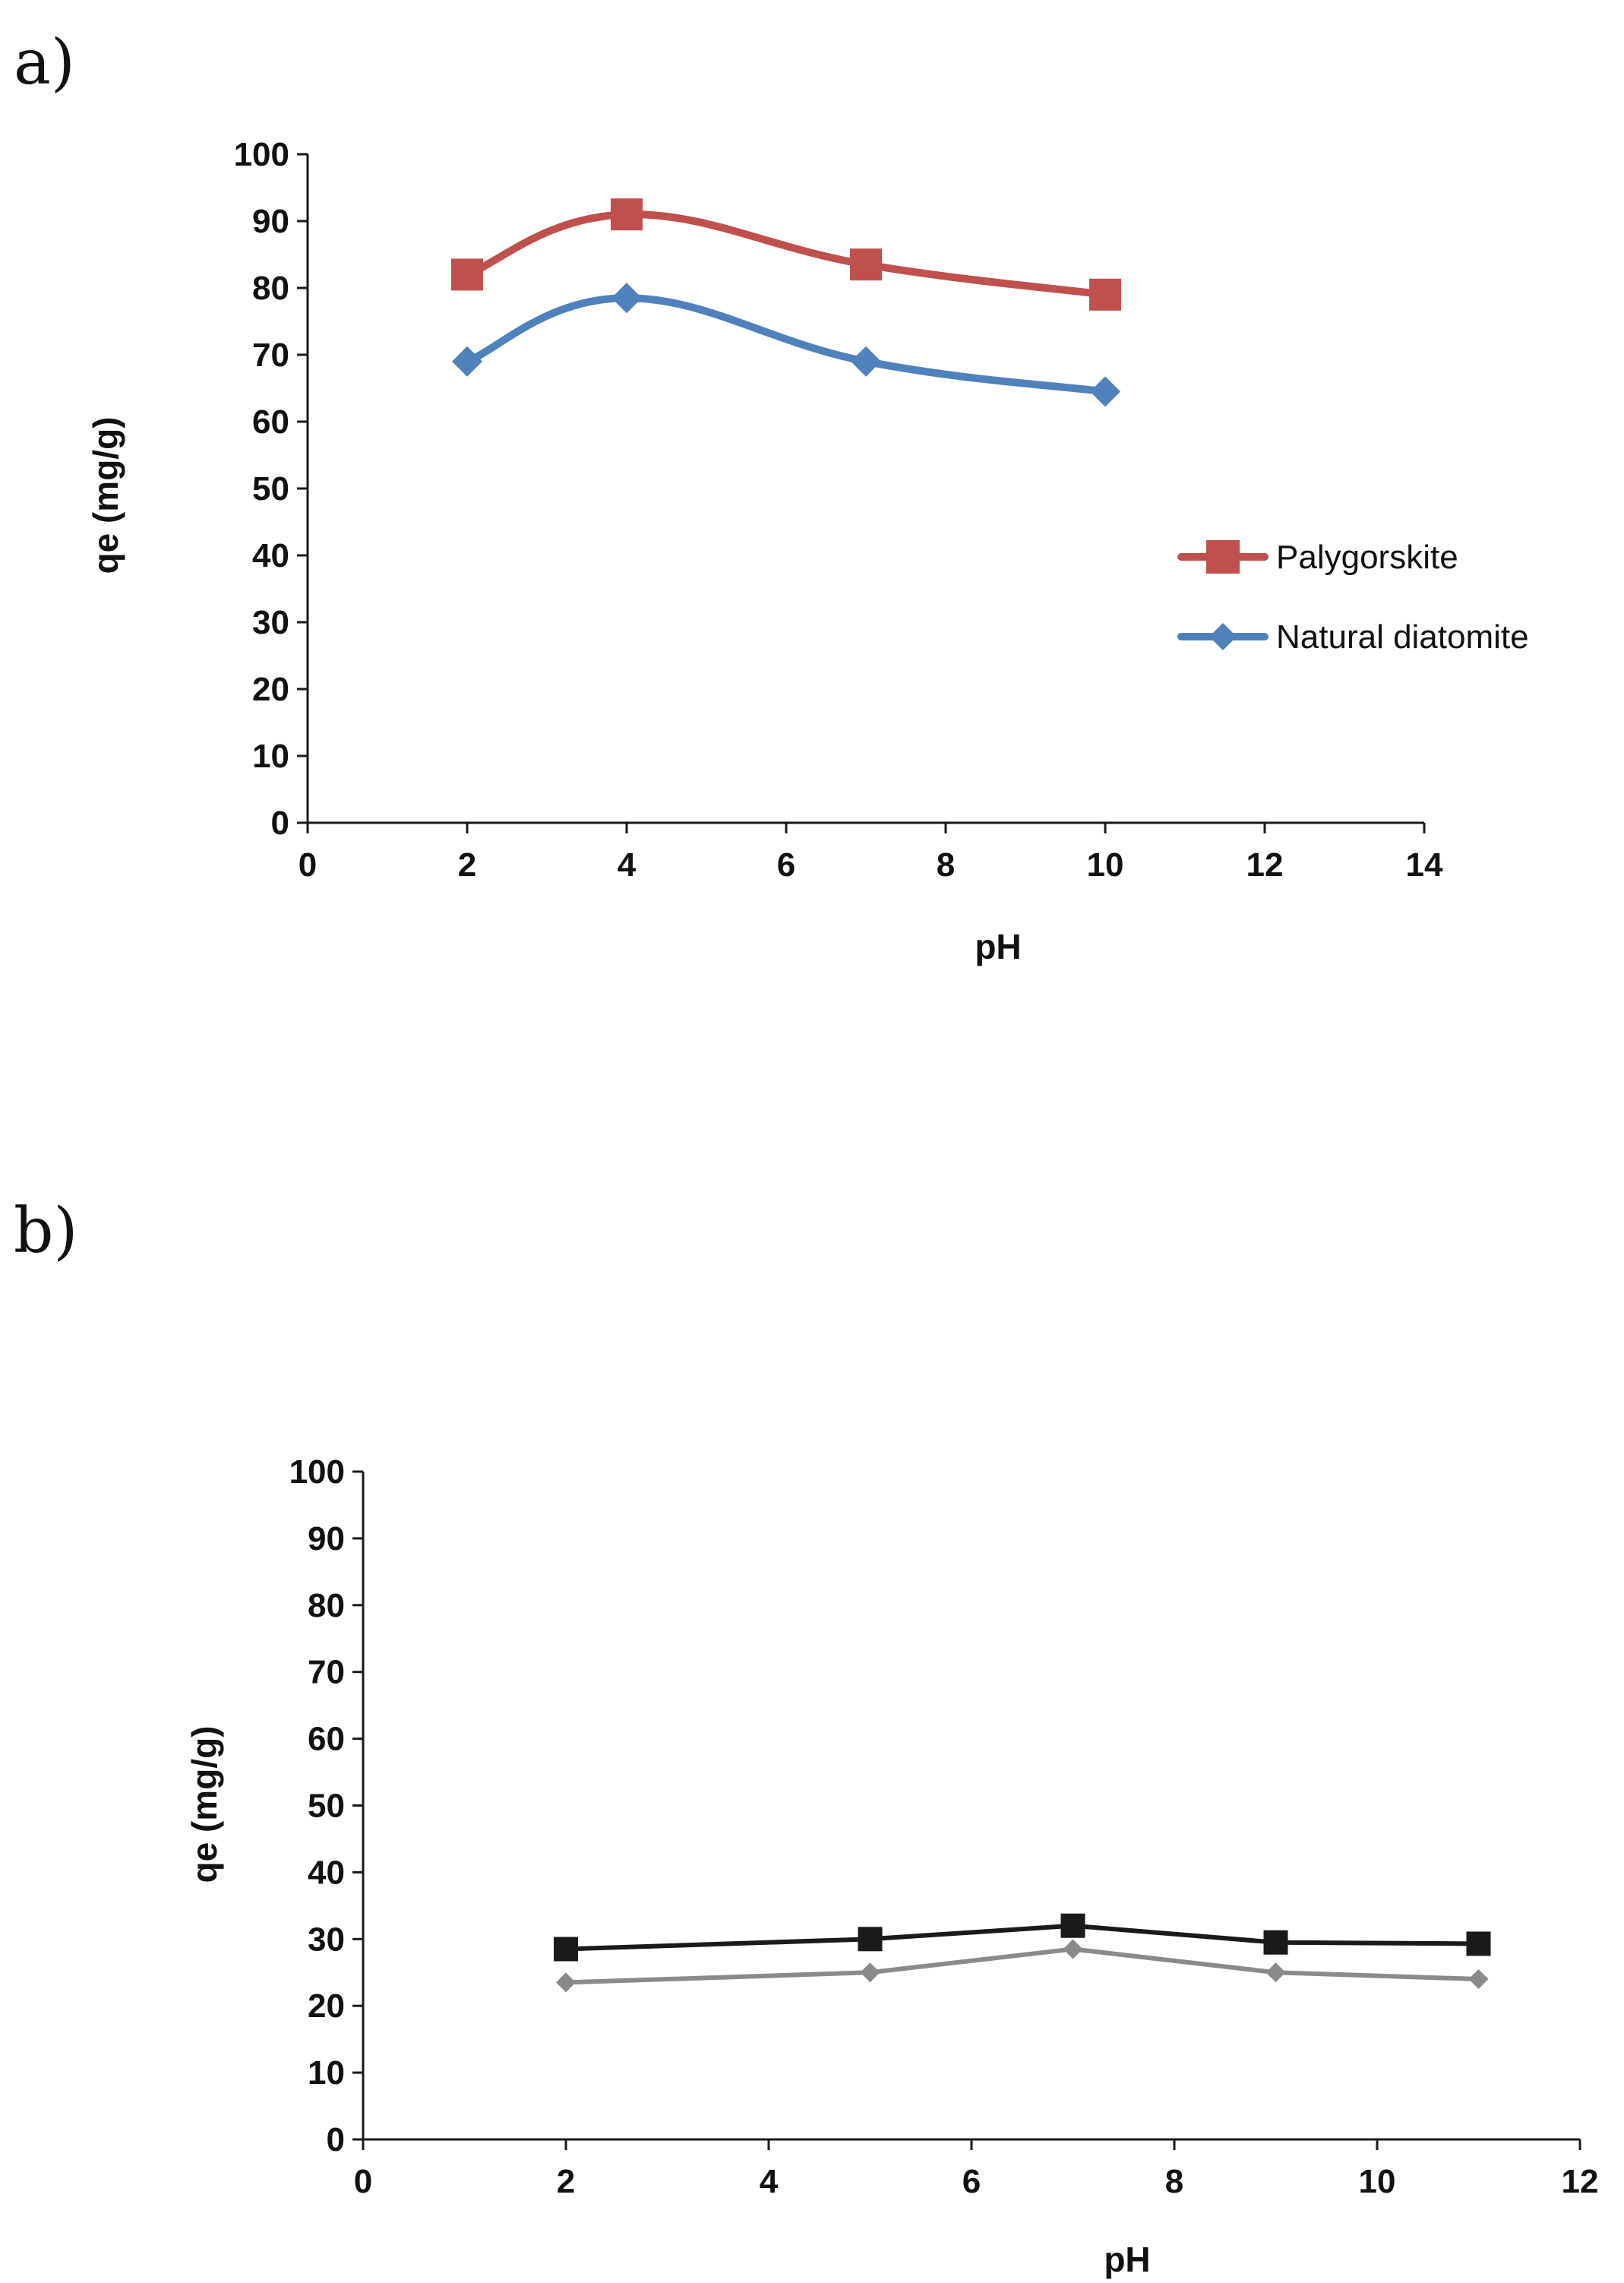 This screenshot has height=2283, width=1624. What do you see at coordinates (998, 946) in the screenshot?
I see `x-axis-title-a: pH` at bounding box center [998, 946].